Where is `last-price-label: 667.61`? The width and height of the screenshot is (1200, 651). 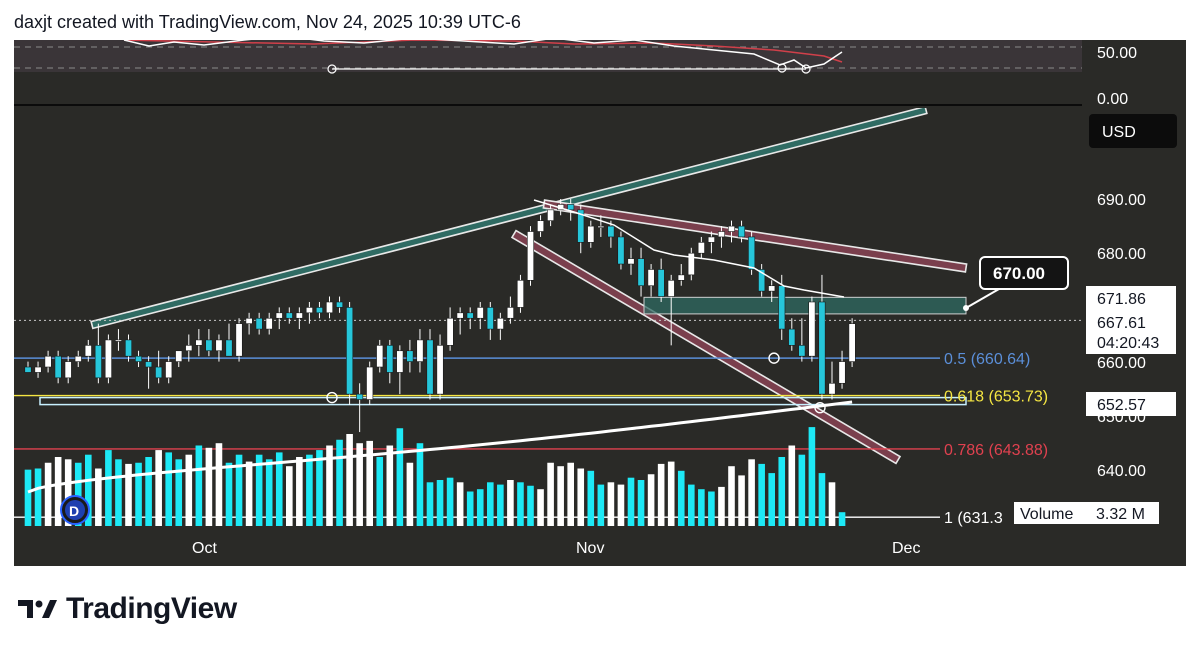
last-price-label: 667.61 is located at coordinates (1121, 323).